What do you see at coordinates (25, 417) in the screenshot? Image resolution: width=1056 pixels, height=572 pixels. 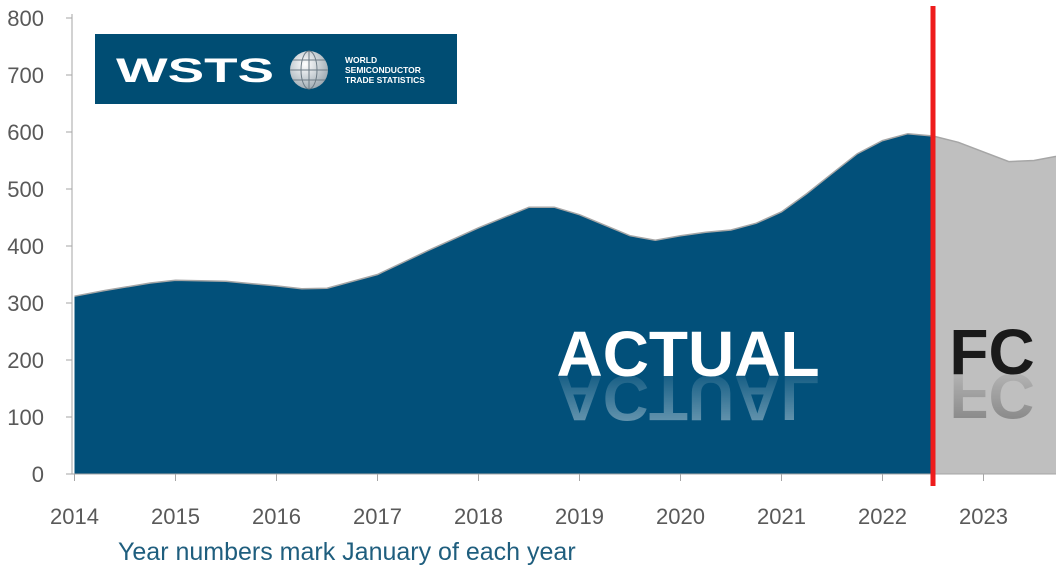 I see `y-tick-label: 100` at bounding box center [25, 417].